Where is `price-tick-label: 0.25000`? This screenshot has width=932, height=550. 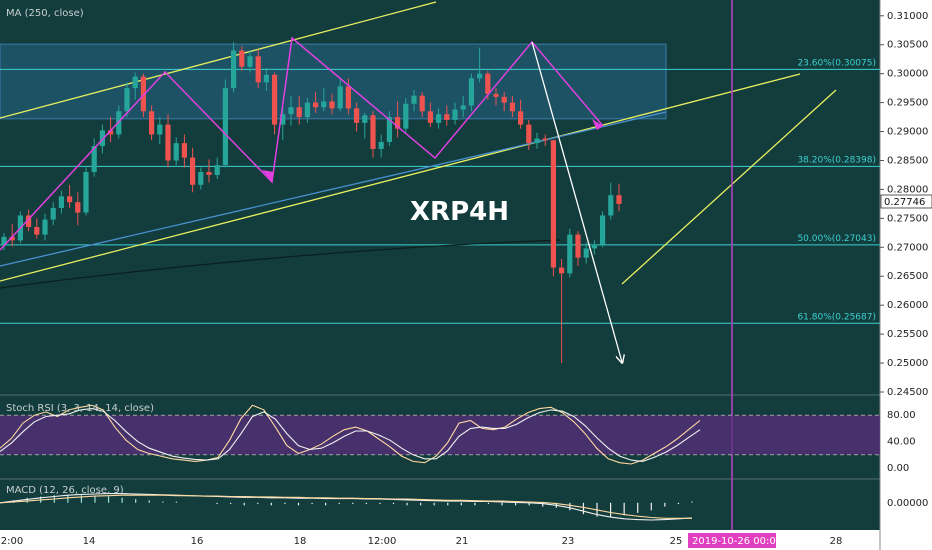
price-tick-label: 0.25000 is located at coordinates (907, 363).